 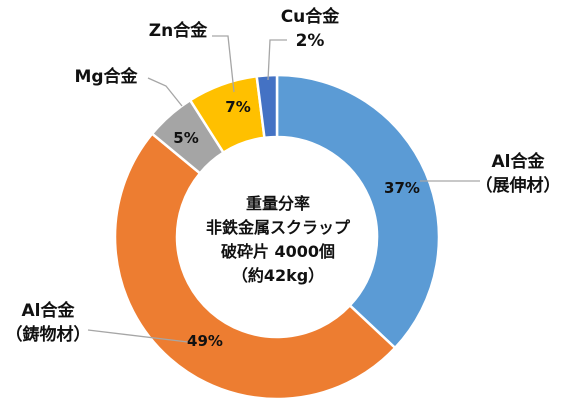 I want to click on center-line-3: 破砕片 4000個, so click(x=278, y=251).